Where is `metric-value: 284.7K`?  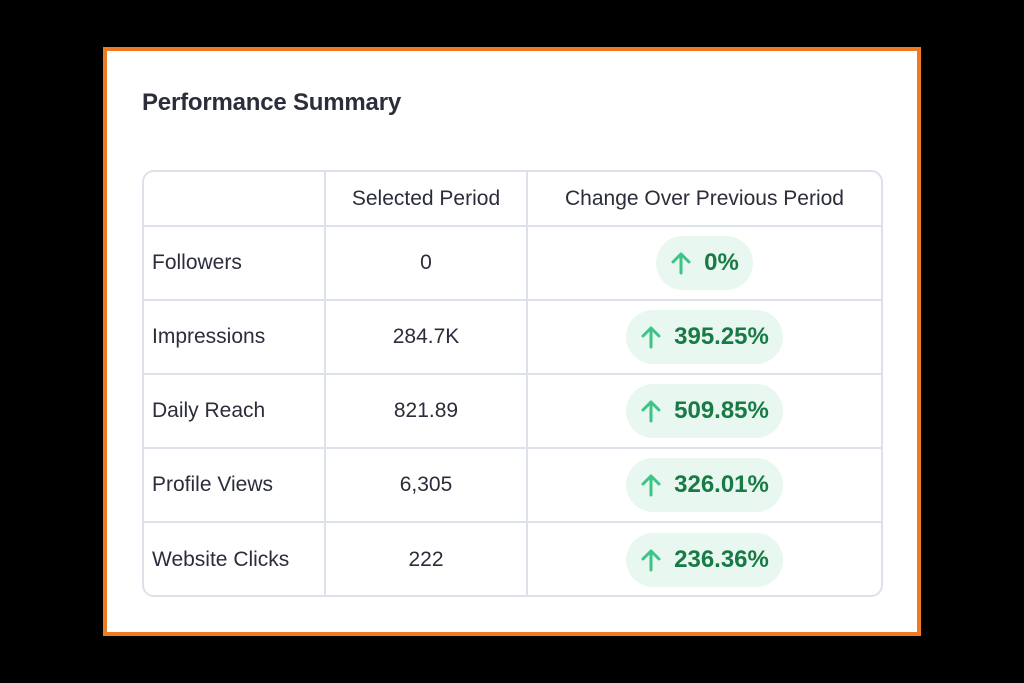 metric-value: 284.7K is located at coordinates (426, 337).